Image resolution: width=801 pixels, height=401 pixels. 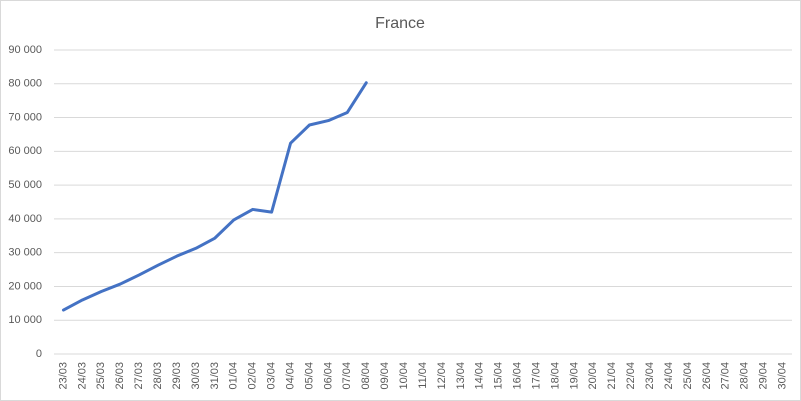 I want to click on x-tick-label: 07/04, so click(x=347, y=376).